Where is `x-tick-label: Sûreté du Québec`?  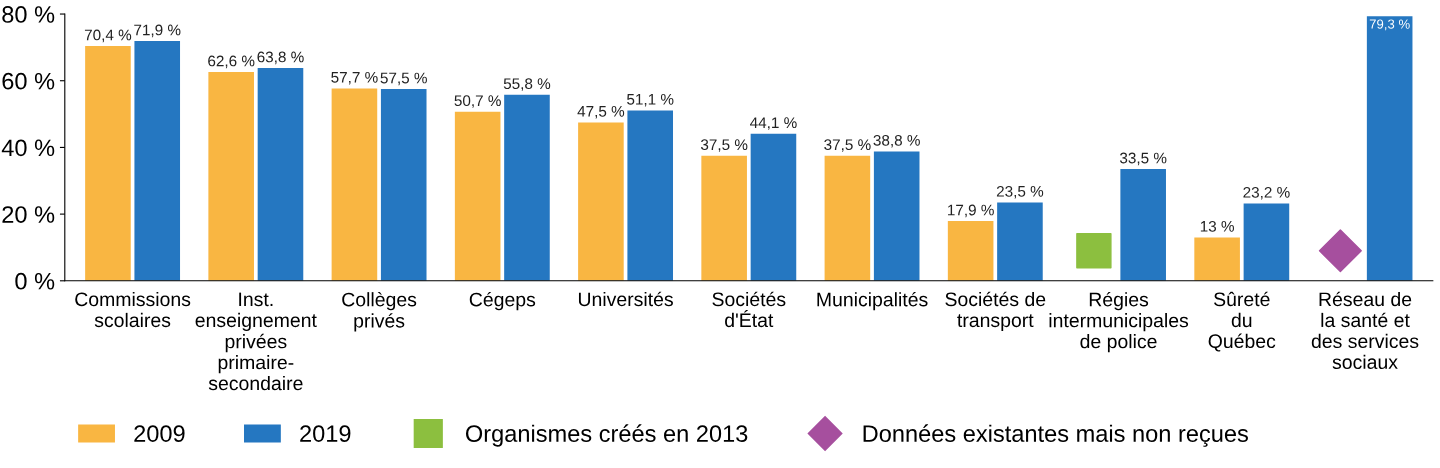
x-tick-label: Sûreté du Québec is located at coordinates (1242, 321).